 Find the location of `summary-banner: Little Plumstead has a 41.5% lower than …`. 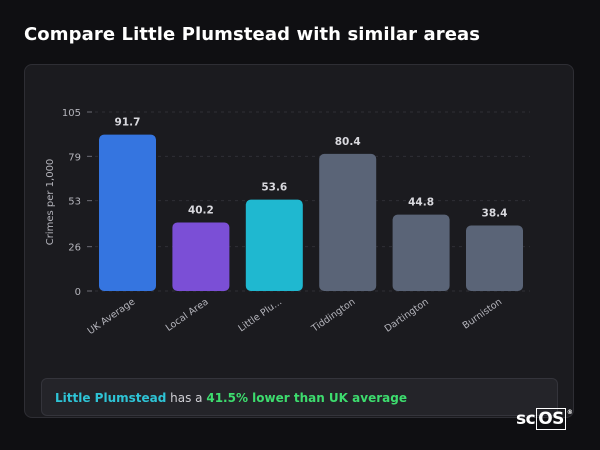

summary-banner: Little Plumstead has a 41.5% lower than … is located at coordinates (299, 397).